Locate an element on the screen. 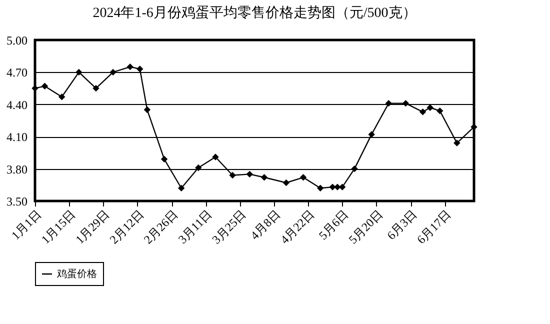  y-tick-label: 3.80 is located at coordinates (17, 169).